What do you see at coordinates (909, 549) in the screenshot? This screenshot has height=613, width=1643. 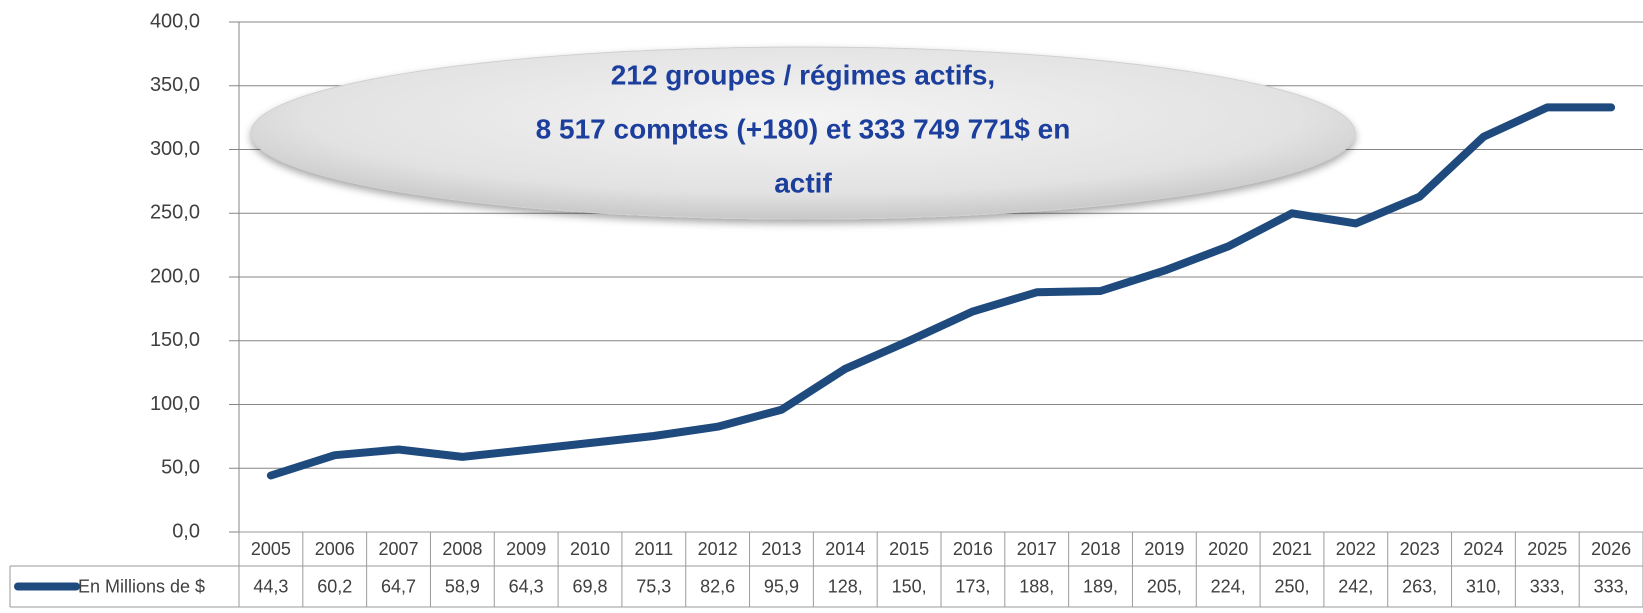 I see `x-tick-label: 2015` at bounding box center [909, 549].